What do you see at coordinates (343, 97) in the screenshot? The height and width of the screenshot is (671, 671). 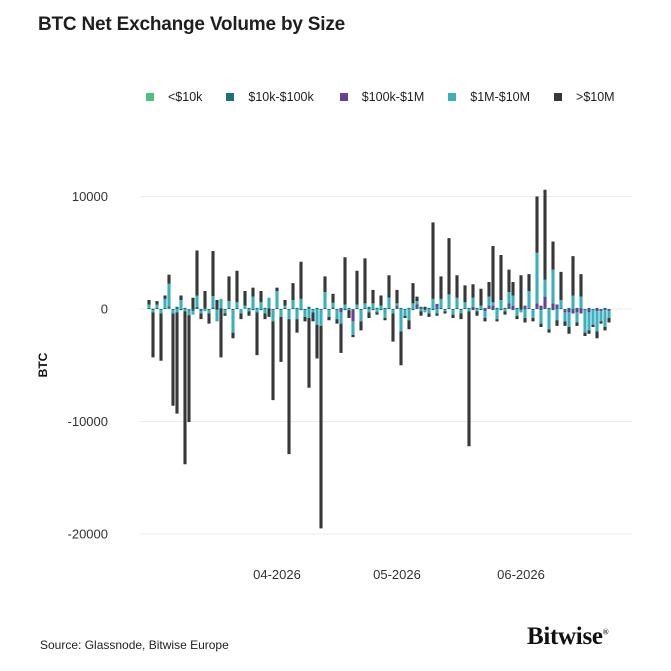 I see `legend-swatch-100k-1m` at bounding box center [343, 97].